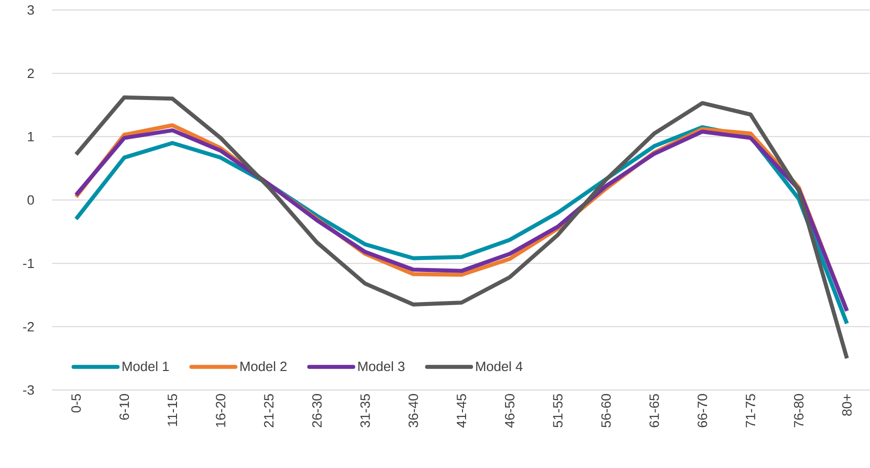  Describe the element at coordinates (413, 411) in the screenshot. I see `x-tick-label: 36-40` at that location.